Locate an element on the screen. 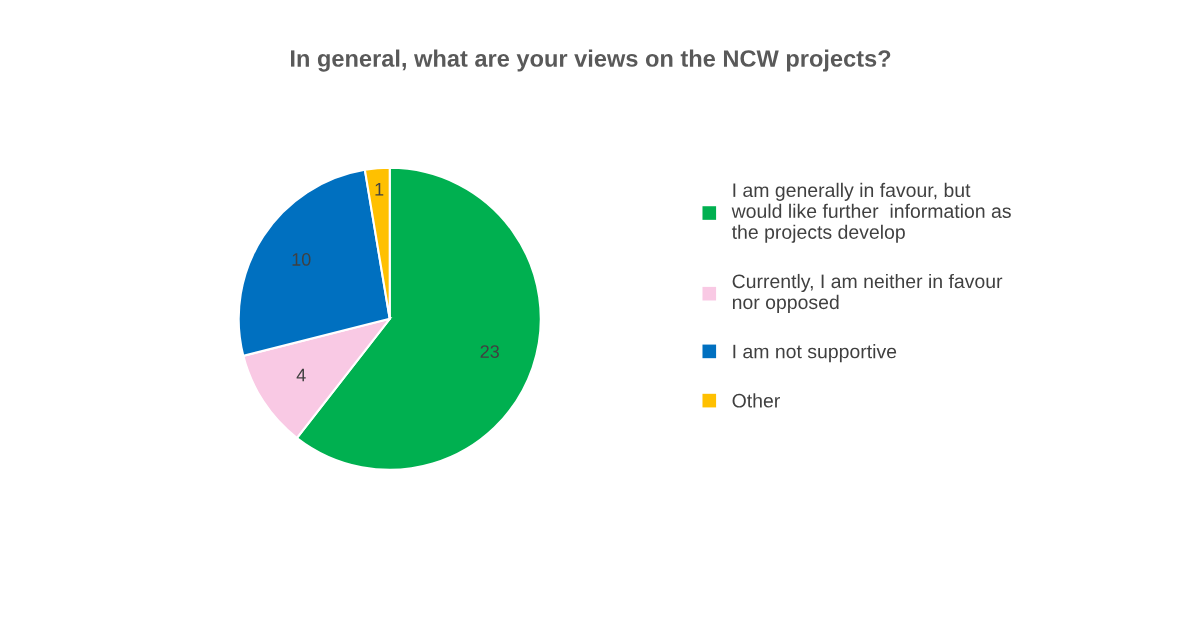  chart-title: In general, what are your views on the NCW projects? is located at coordinates (590, 60).